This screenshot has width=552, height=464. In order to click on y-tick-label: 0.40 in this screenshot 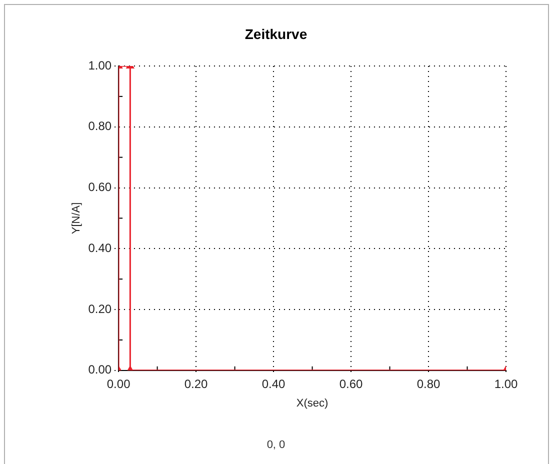, I will do `click(100, 247)`.